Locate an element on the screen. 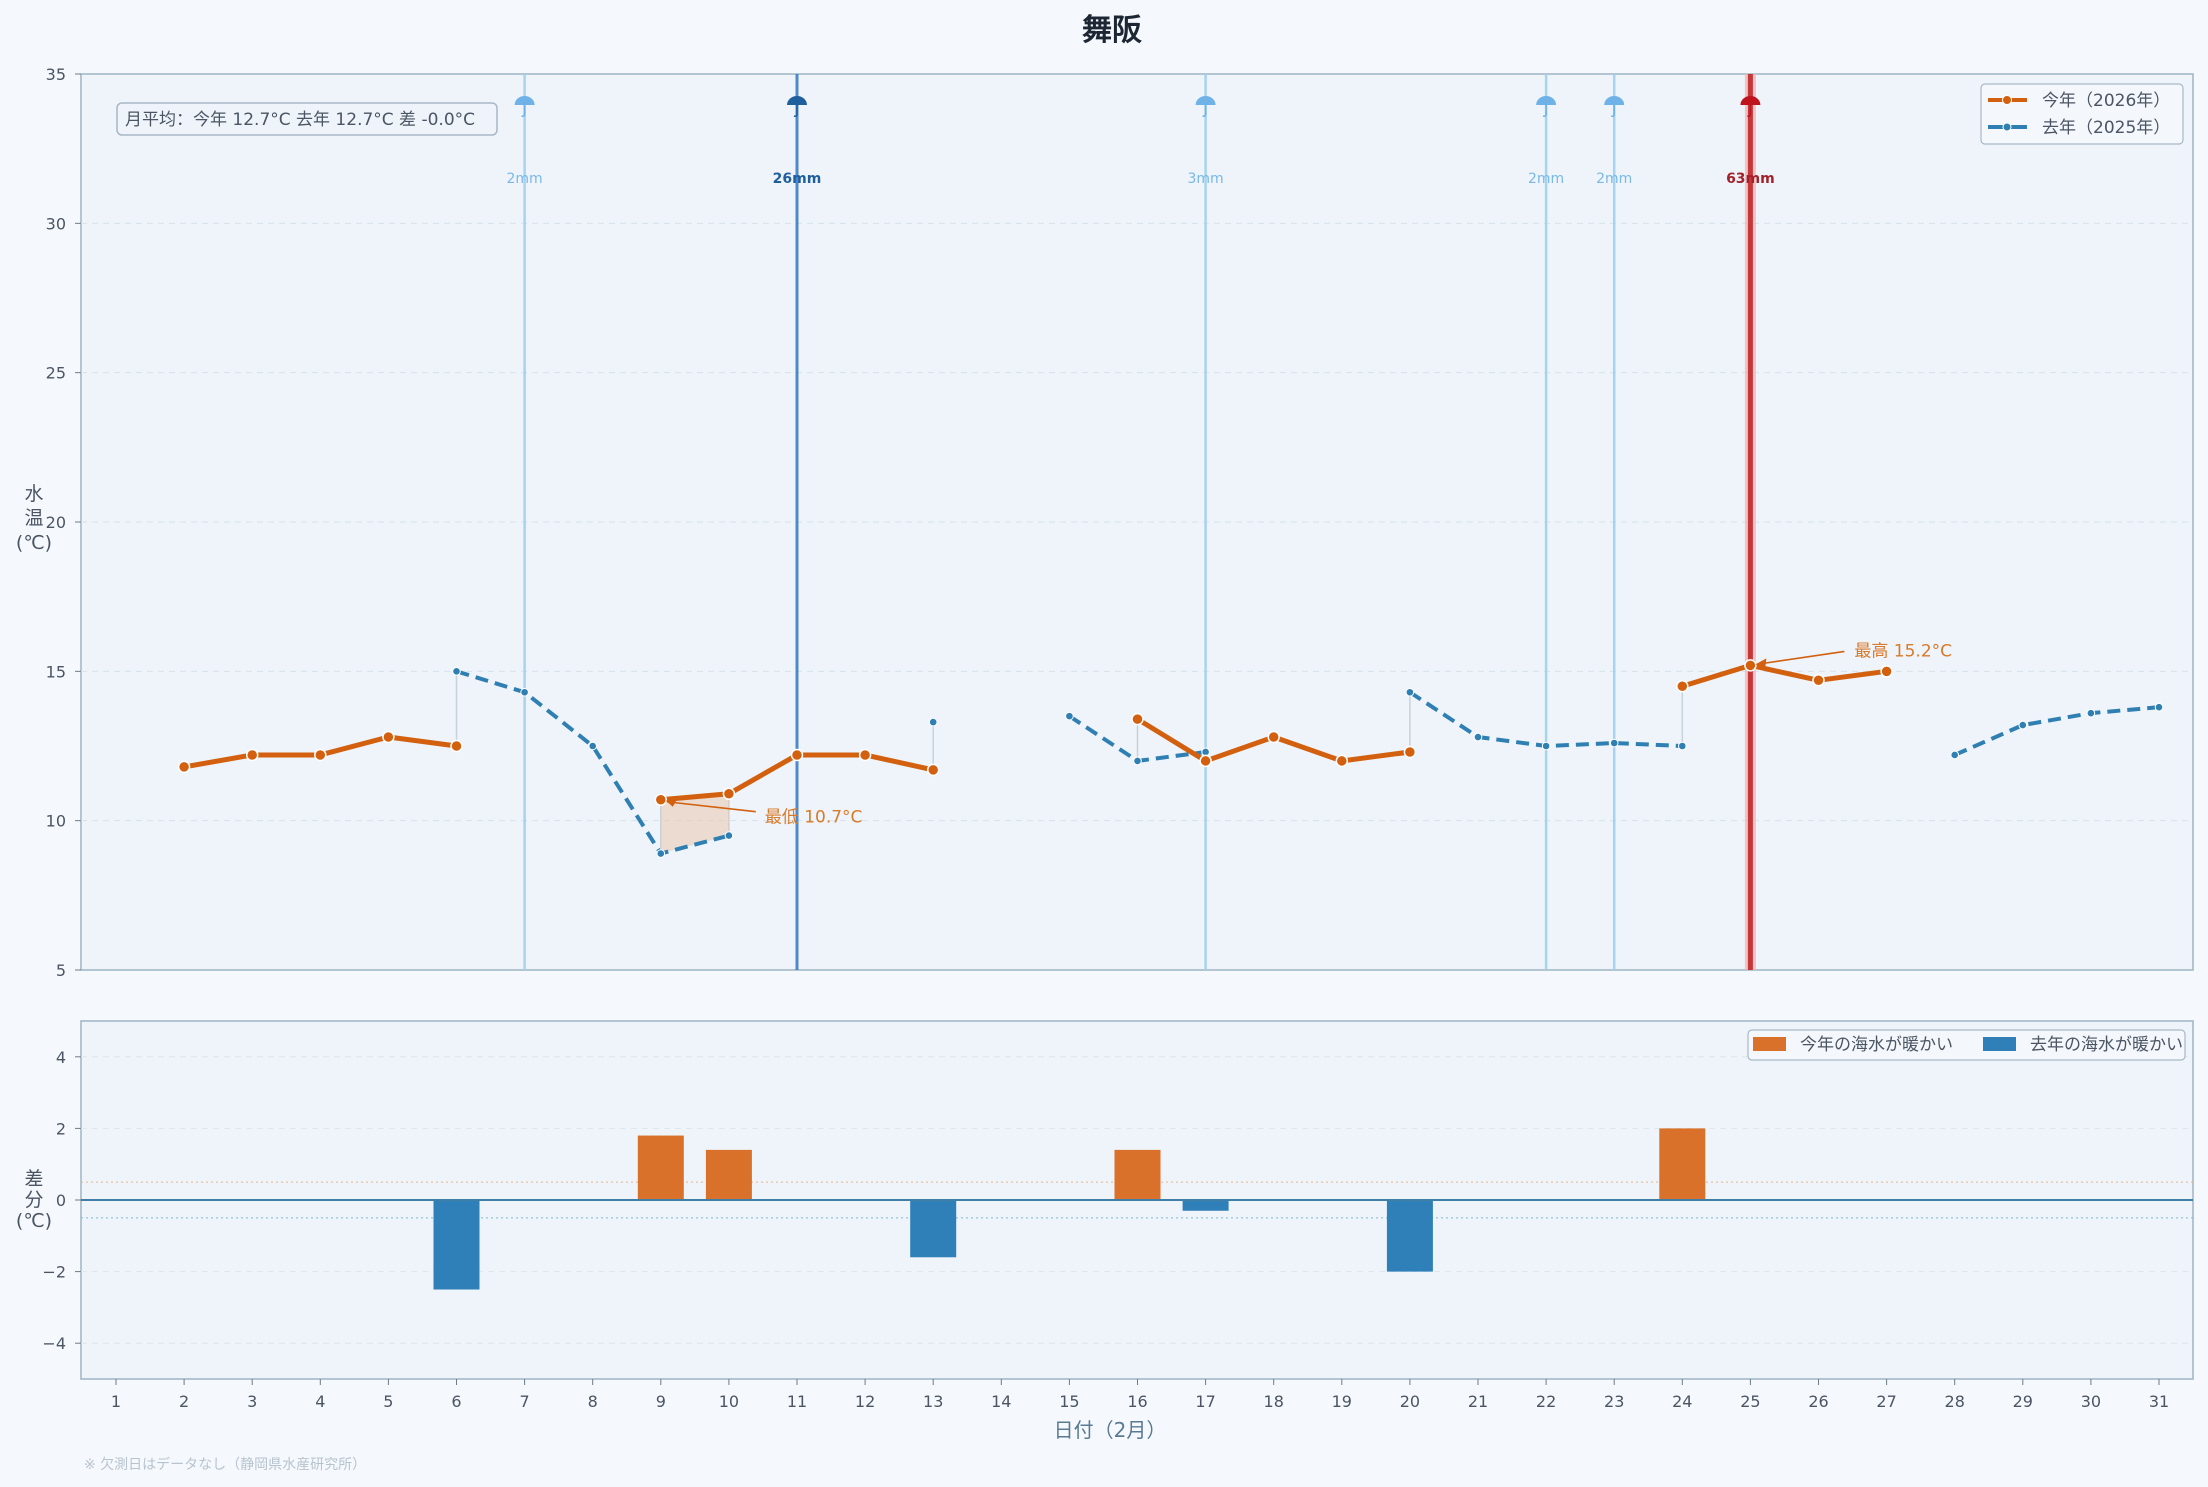 The height and width of the screenshot is (1487, 2208). x-tick-label: 27 is located at coordinates (1886, 1401).